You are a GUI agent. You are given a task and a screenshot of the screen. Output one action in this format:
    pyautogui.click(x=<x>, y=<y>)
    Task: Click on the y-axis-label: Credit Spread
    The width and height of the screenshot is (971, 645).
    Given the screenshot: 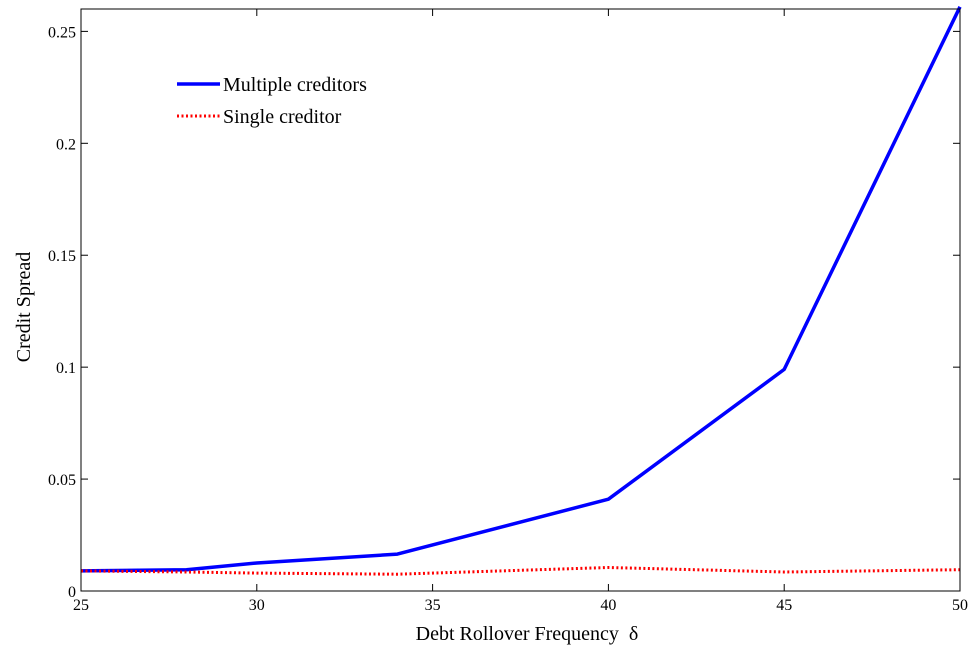 What is the action you would take?
    pyautogui.click(x=24, y=307)
    